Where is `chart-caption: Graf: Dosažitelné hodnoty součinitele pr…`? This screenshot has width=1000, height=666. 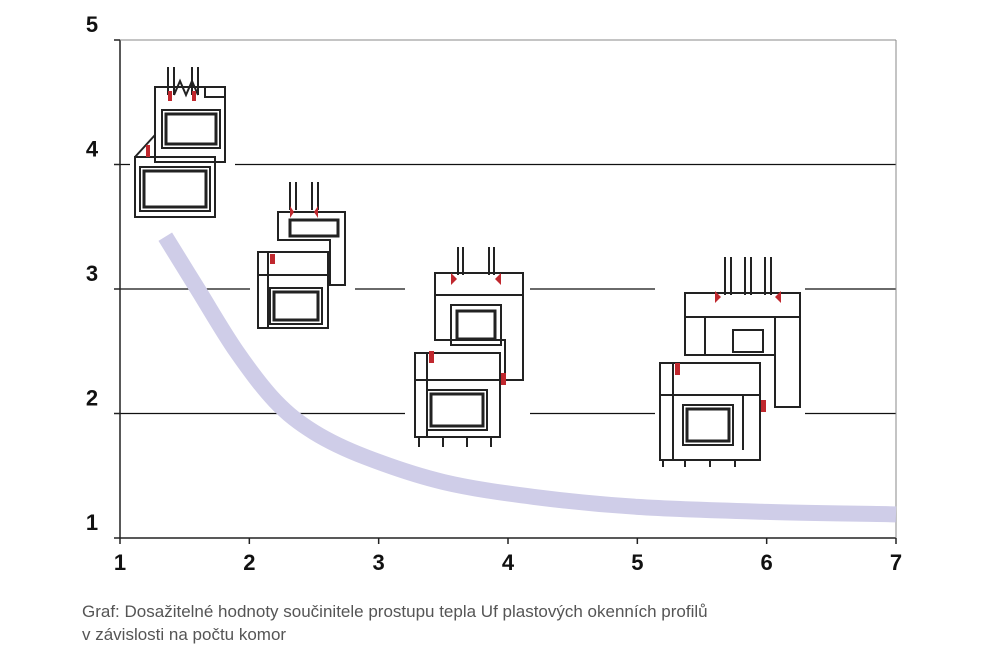 chart-caption: Graf: Dosažitelné hodnoty součinitele pr… is located at coordinates (512, 623).